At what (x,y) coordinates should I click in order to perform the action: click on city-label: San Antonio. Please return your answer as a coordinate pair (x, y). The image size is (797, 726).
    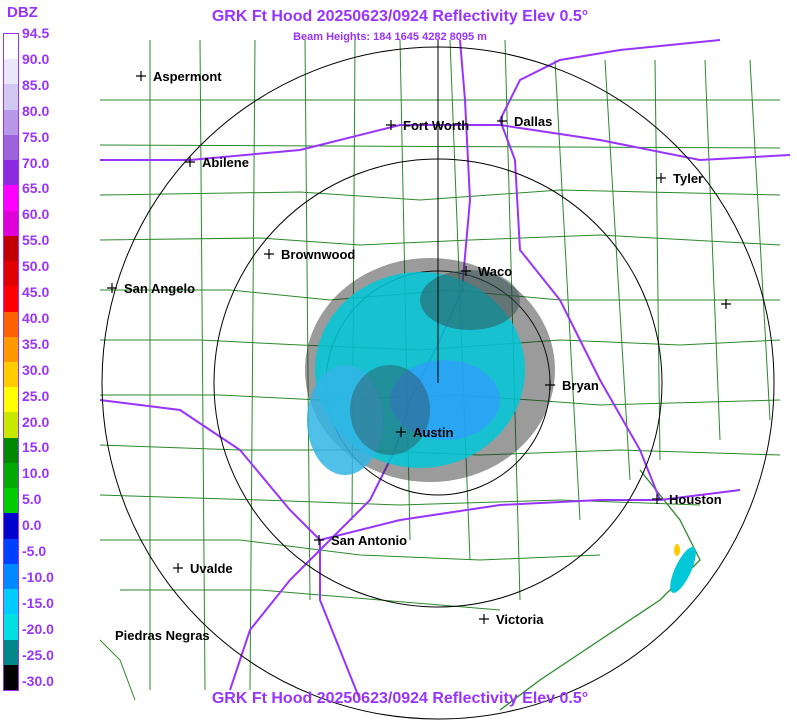
    Looking at the image, I should click on (369, 540).